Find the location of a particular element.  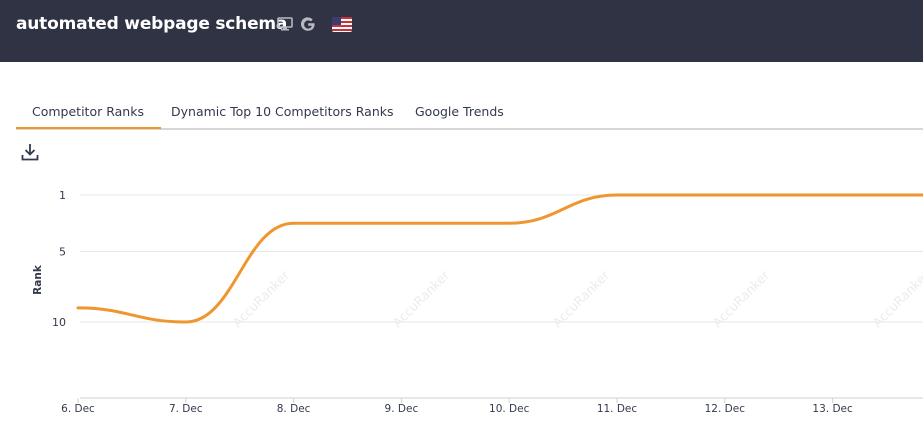

x-tick-label: 13. Dec is located at coordinates (832, 409).